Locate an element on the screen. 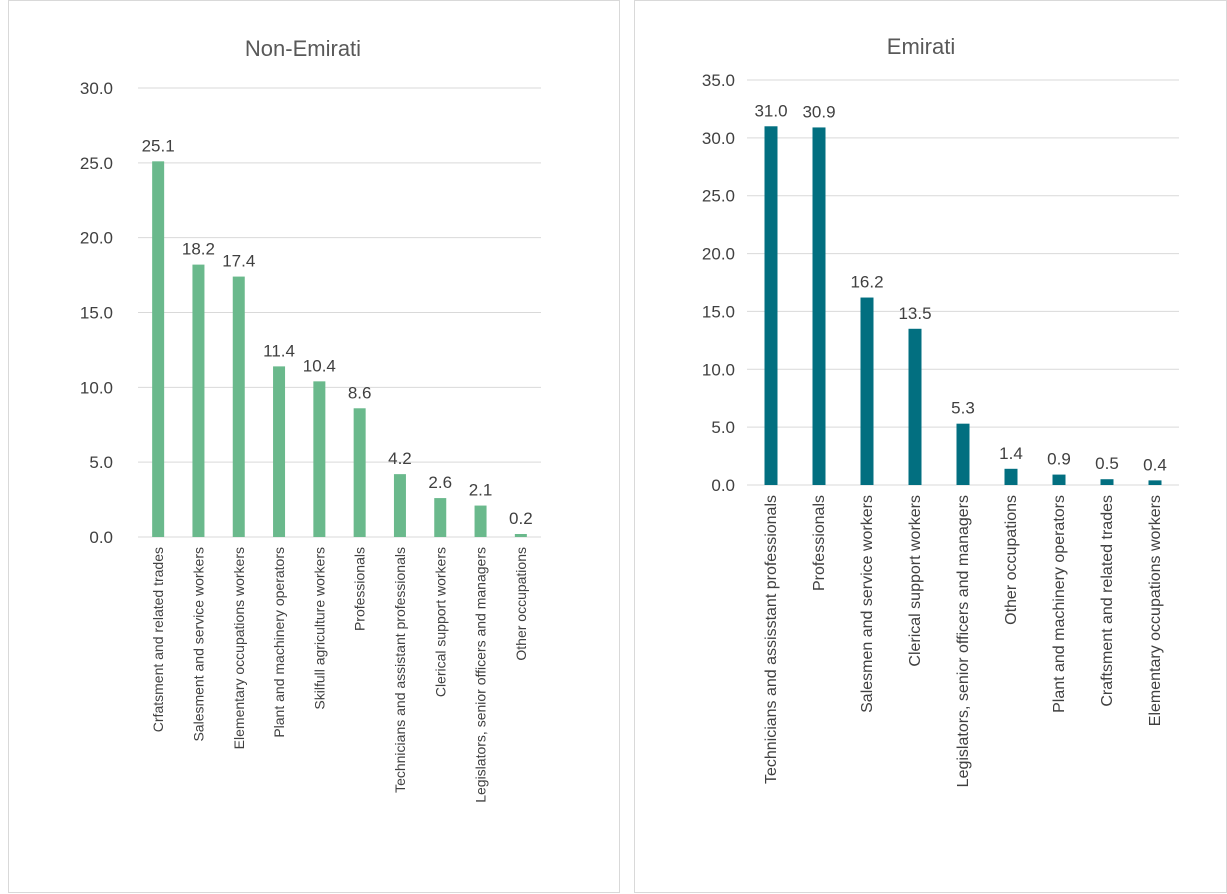 The height and width of the screenshot is (894, 1227). category-label: Salesmen and service workers is located at coordinates (867, 604).